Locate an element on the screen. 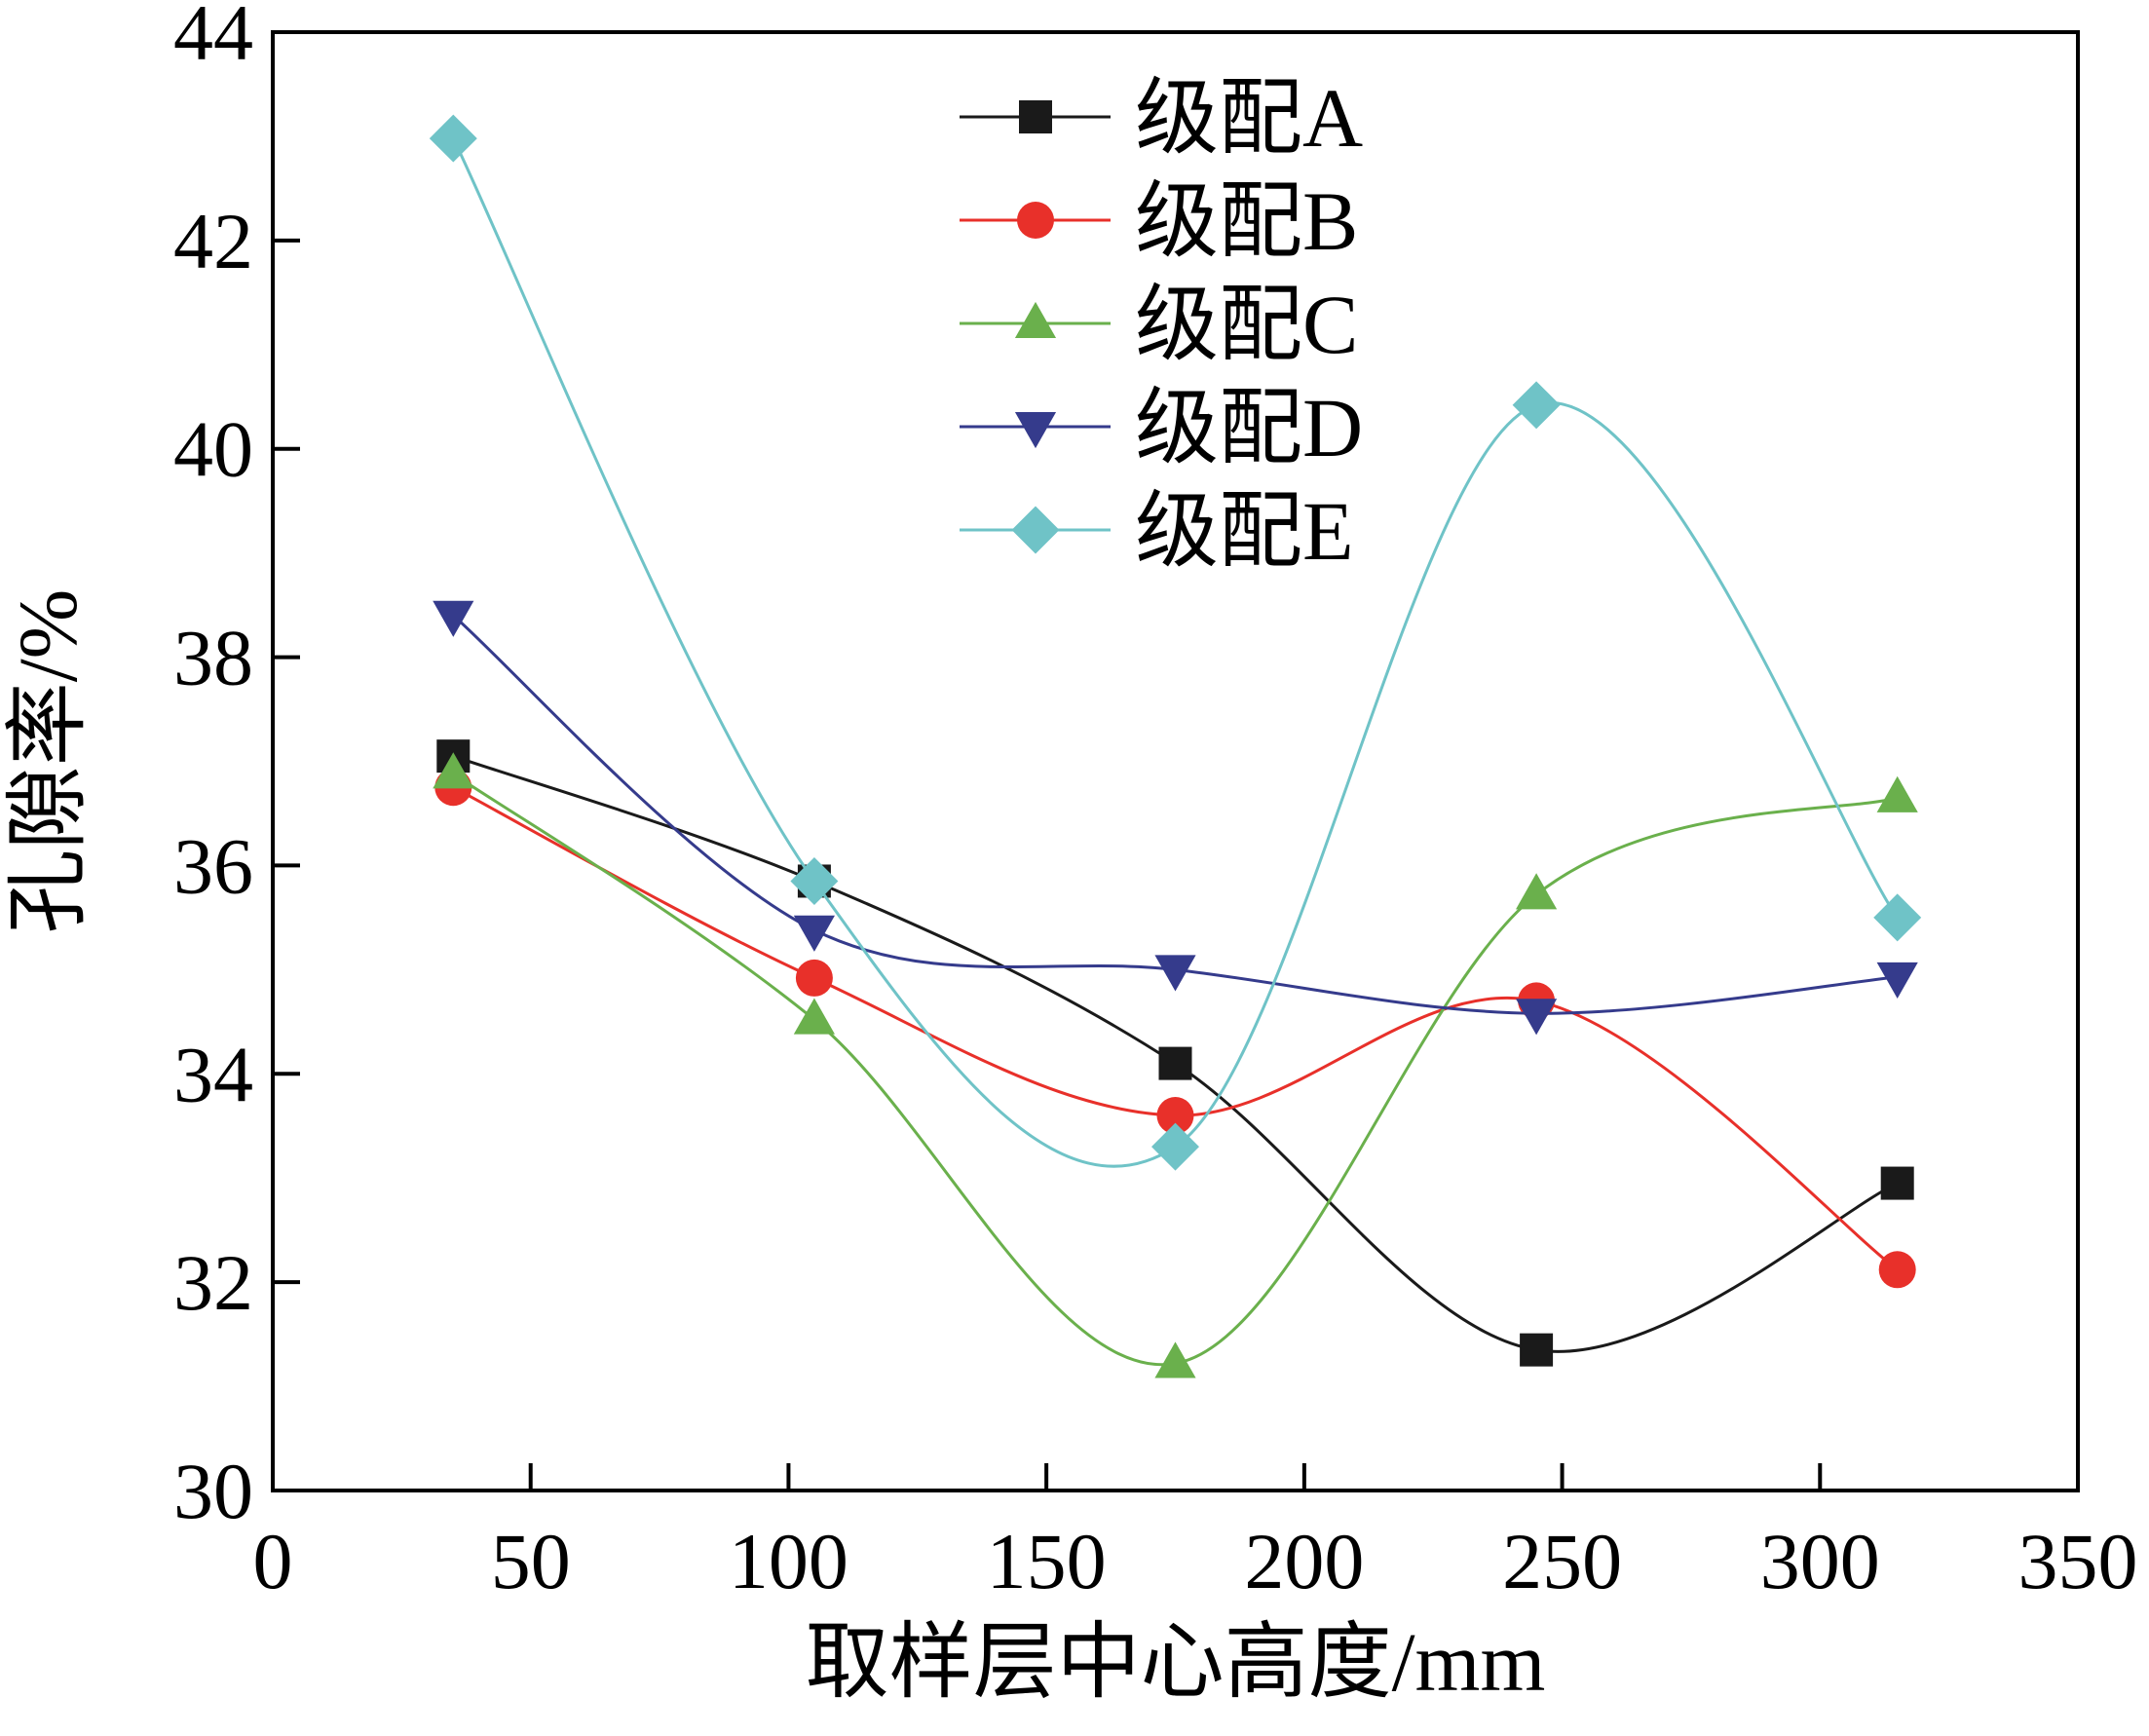  y-tick-label: 34 is located at coordinates (213, 1074).